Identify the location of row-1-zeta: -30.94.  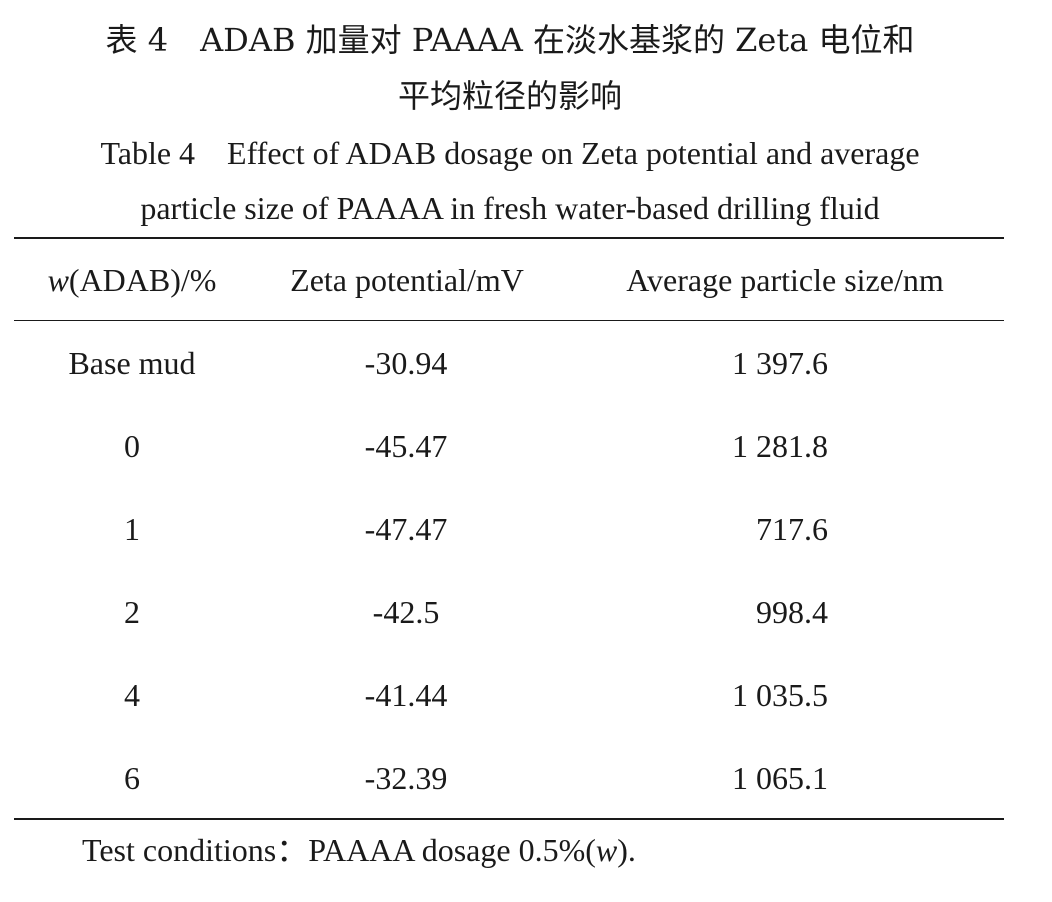
(406, 363).